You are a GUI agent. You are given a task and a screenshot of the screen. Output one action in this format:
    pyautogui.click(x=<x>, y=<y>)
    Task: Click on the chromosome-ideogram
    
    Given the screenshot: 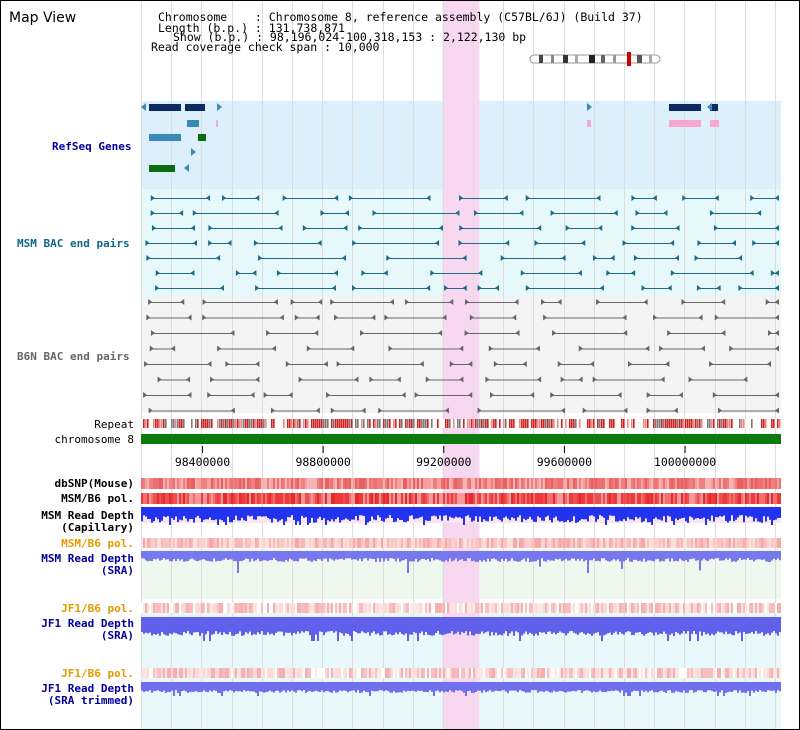 What is the action you would take?
    pyautogui.click(x=595, y=59)
    